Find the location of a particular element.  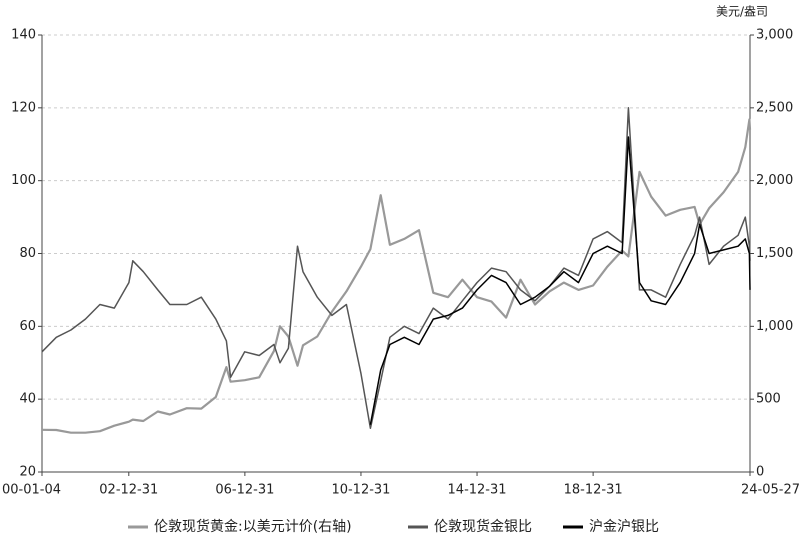

y-tick-label: 60 is located at coordinates (27, 326).